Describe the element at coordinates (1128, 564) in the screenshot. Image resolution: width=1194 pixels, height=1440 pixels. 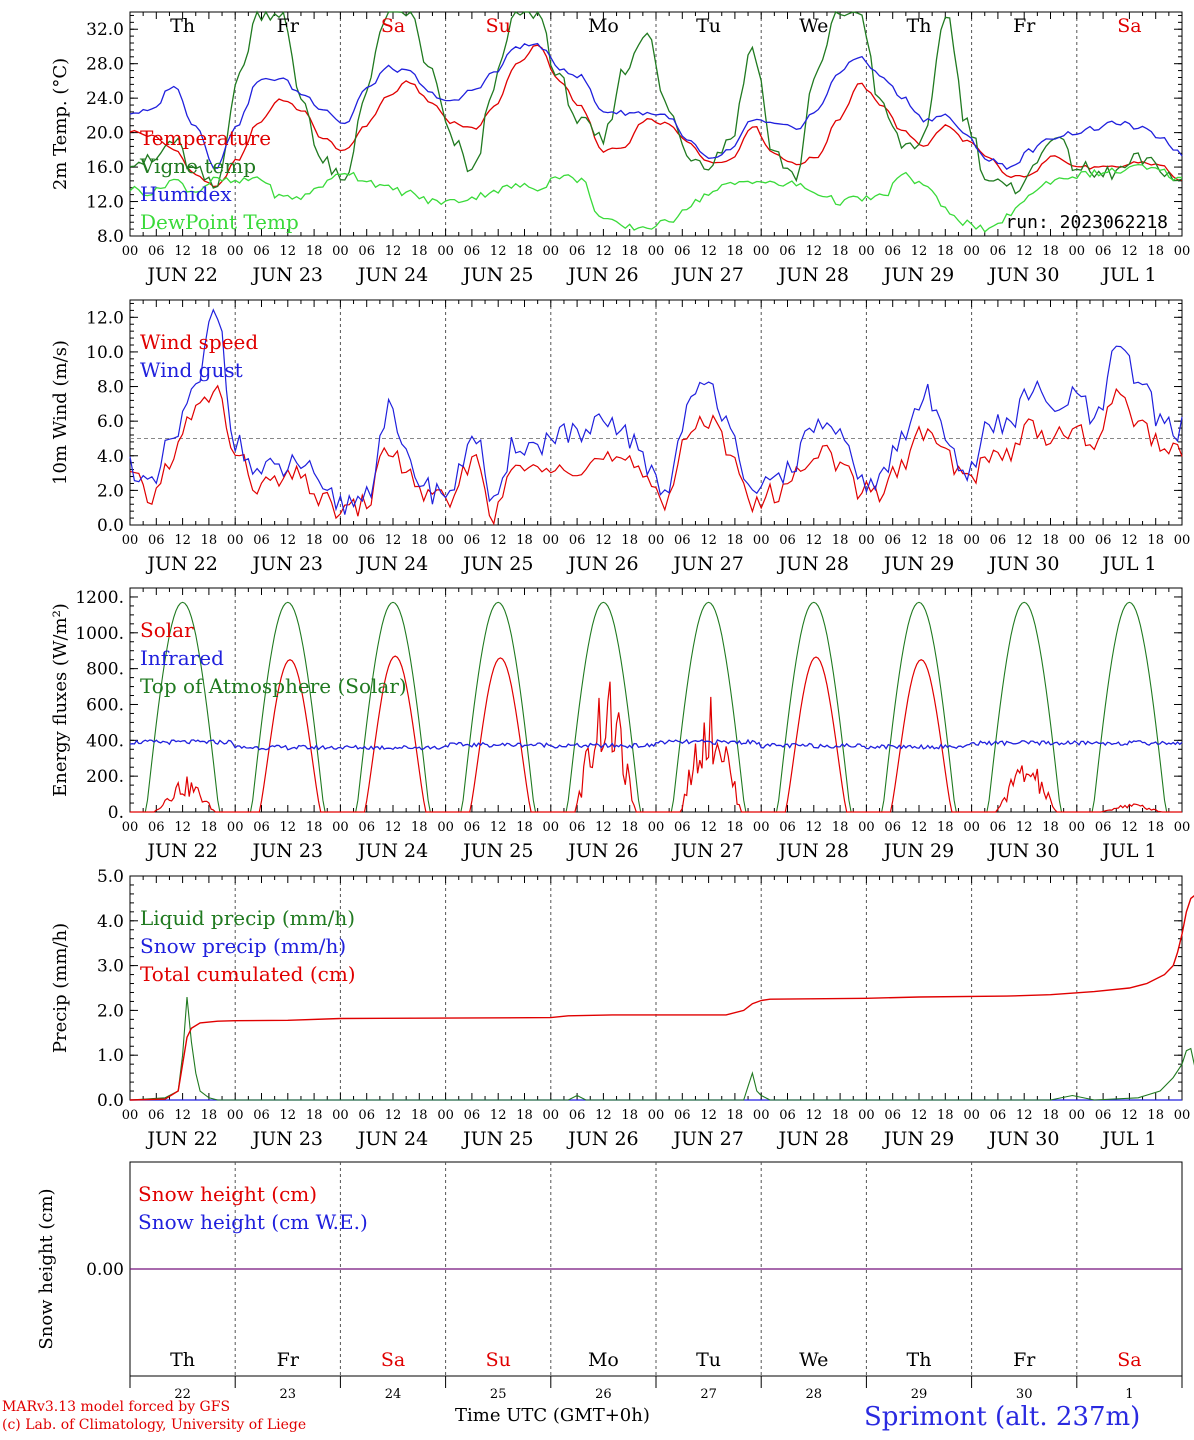
I see `x-date-label: JUL 1` at that location.